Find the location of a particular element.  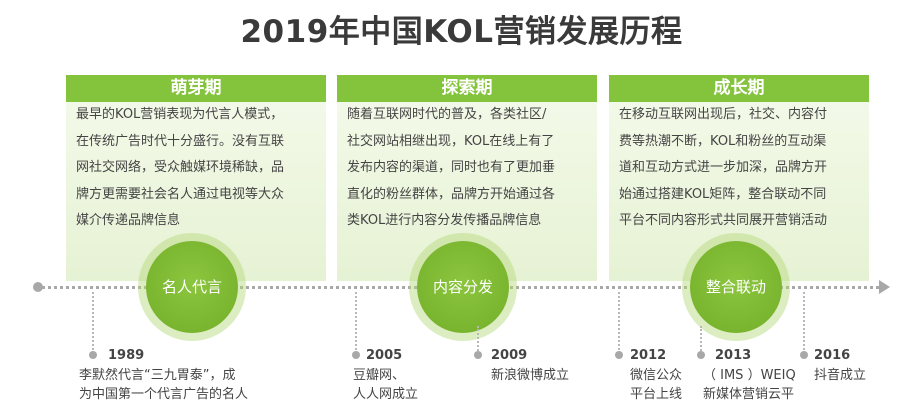

event-note: 抖音成立 is located at coordinates (840, 375).